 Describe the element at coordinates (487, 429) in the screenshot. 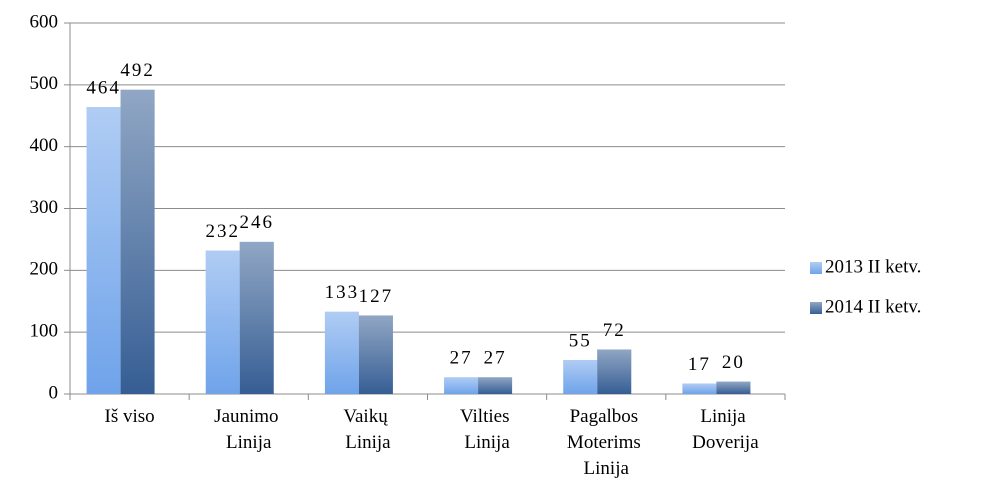

I see `x-tick-label: Vilties Linija` at that location.